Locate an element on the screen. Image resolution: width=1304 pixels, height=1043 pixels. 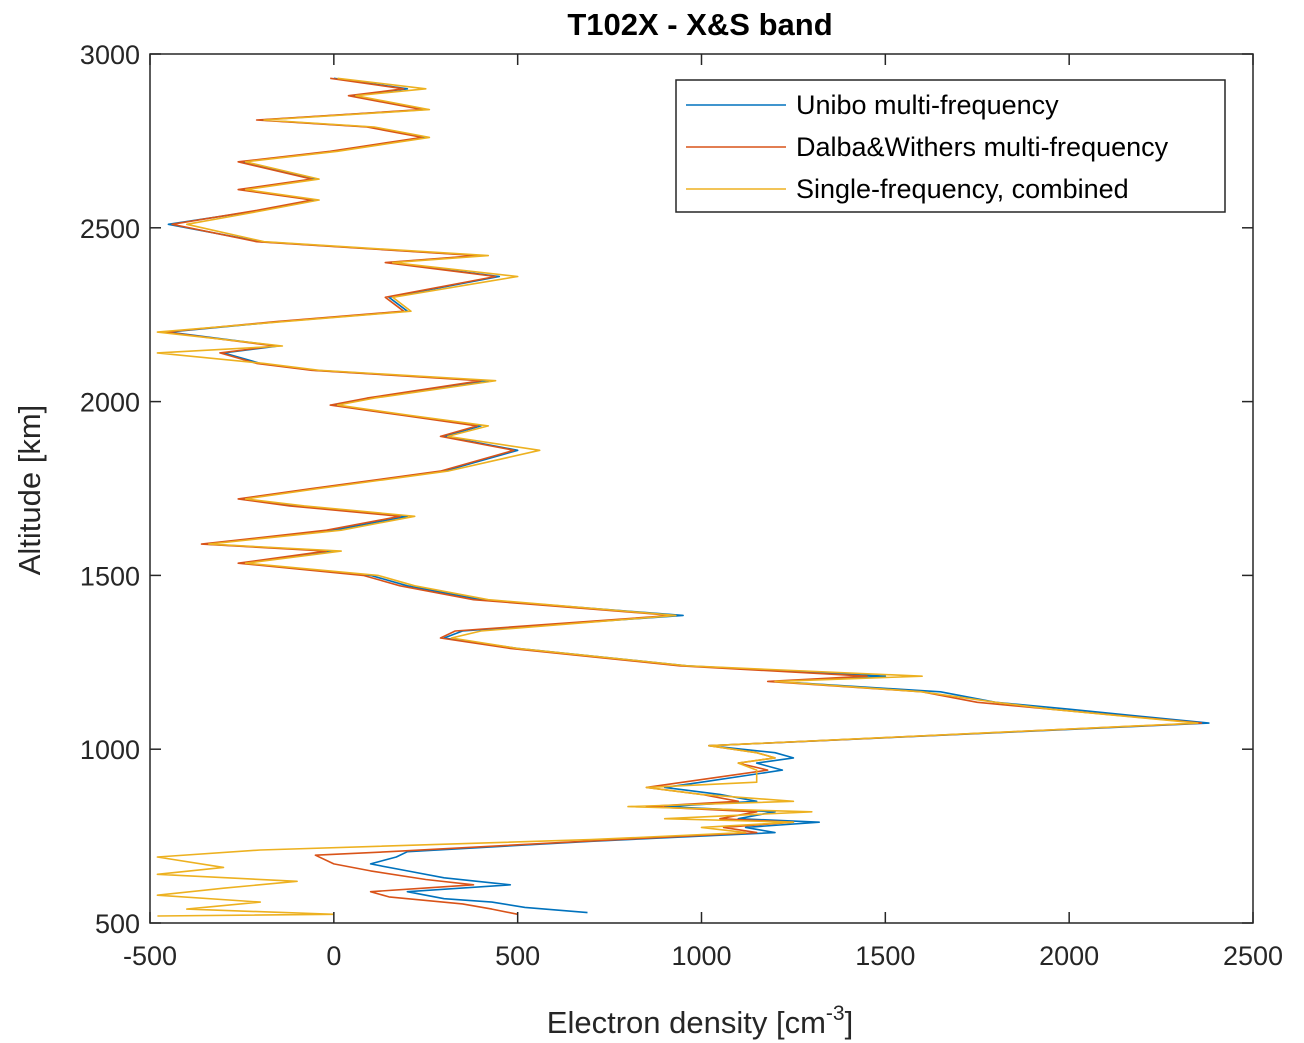
x-tick-label: 0 is located at coordinates (333, 956).